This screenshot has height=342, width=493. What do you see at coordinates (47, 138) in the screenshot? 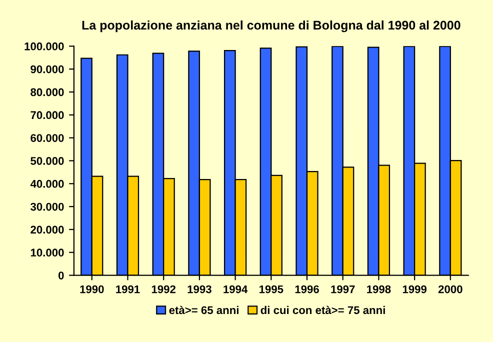
I see `y-tick-label: 60.000` at bounding box center [47, 138].